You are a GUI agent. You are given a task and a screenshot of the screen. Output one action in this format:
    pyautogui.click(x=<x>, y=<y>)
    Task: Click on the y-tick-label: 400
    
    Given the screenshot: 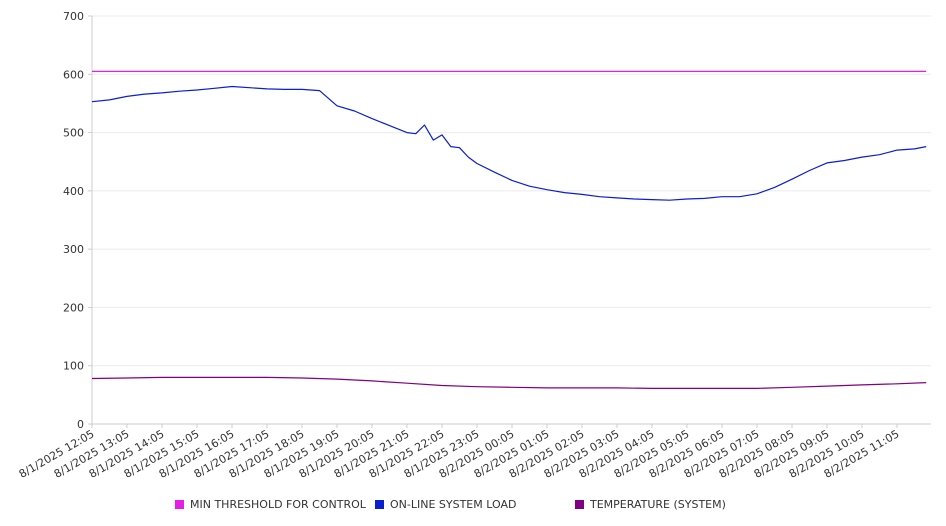 What is the action you would take?
    pyautogui.click(x=73, y=191)
    